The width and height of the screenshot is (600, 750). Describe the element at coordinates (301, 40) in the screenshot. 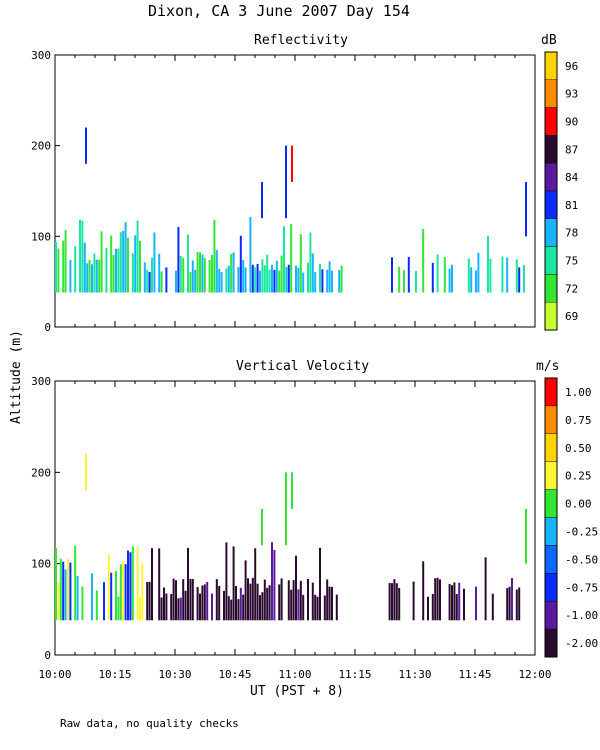

I see `reflectivity-panel-title: Reflectivity` at that location.